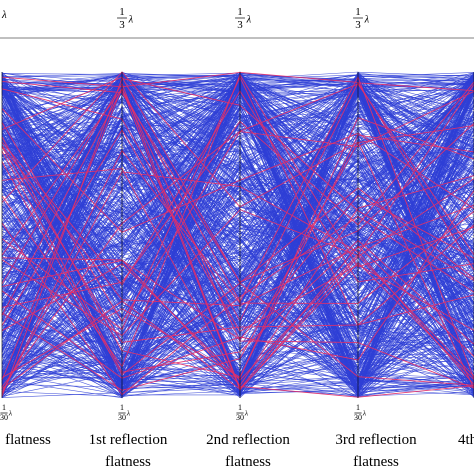 The width and height of the screenshot is (474, 474). I want to click on axis-3-title-line-0: 3rd reflection, so click(376, 440).